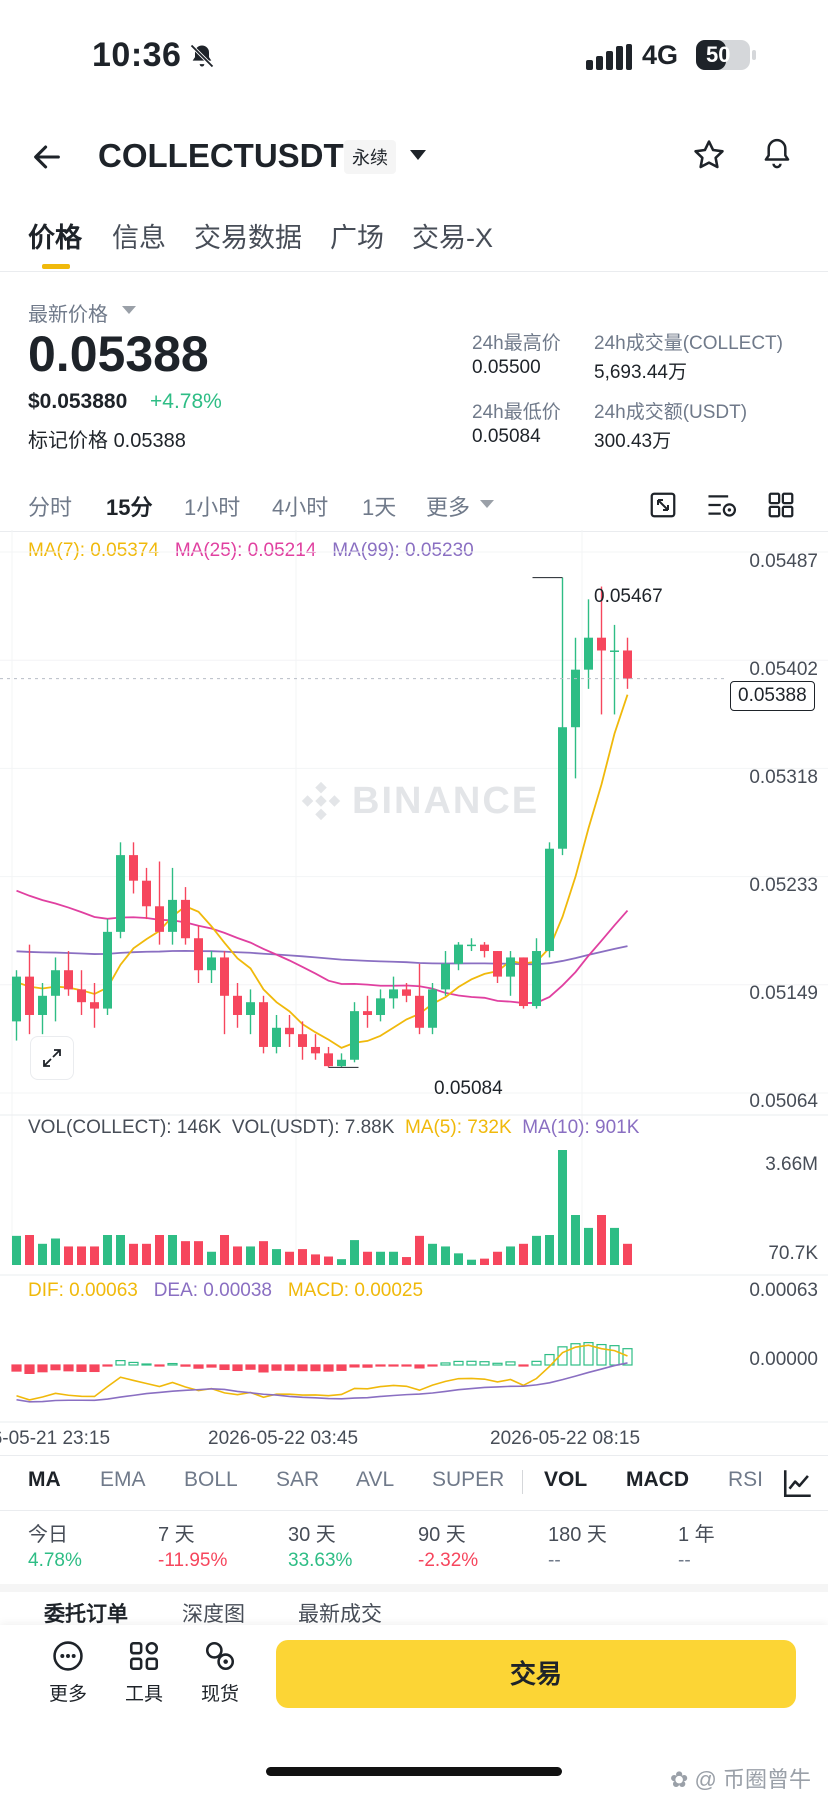  What do you see at coordinates (783, 669) in the screenshot?
I see `price-axis-label: 0.05402` at bounding box center [783, 669].